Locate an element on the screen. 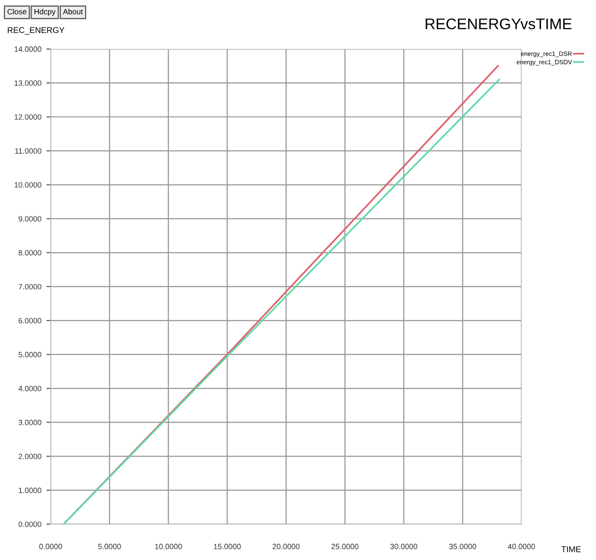 Image resolution: width=596 pixels, height=560 pixels. x-axis-title: TIME is located at coordinates (571, 549).